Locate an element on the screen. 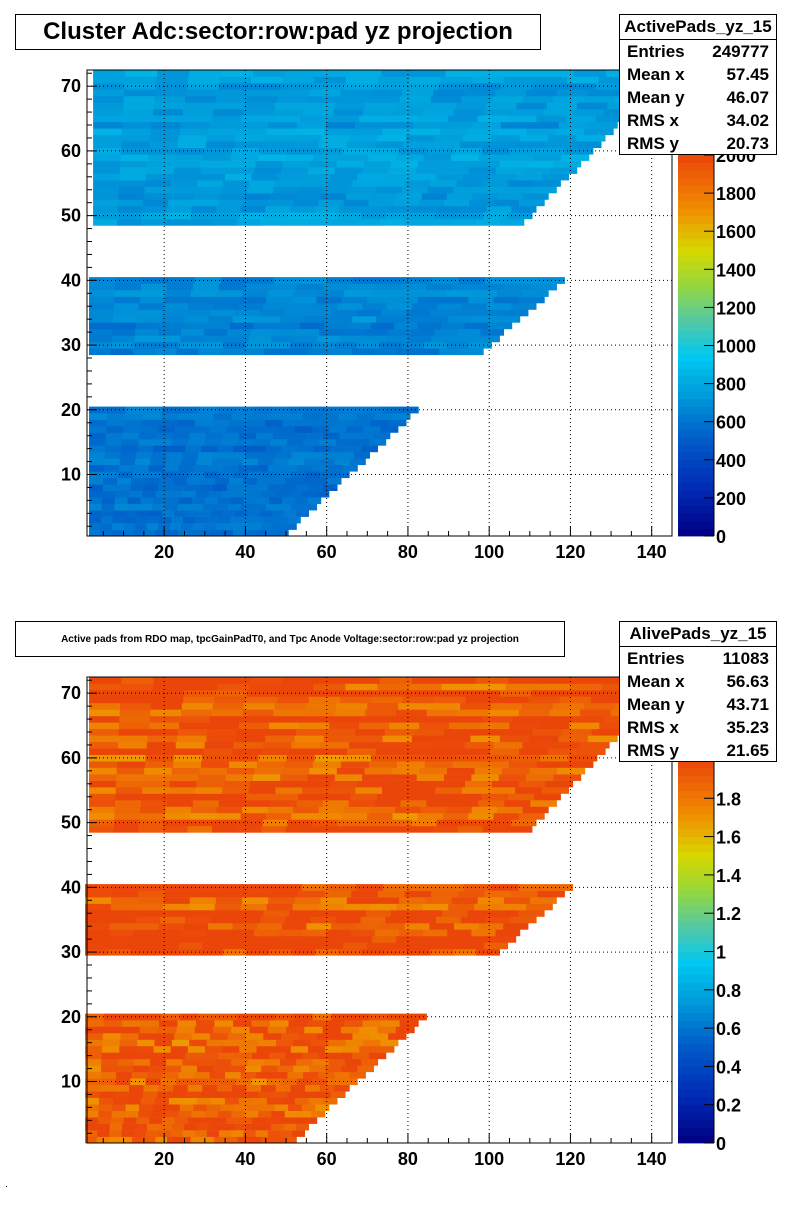  color-palette is located at coordinates (696, 952).